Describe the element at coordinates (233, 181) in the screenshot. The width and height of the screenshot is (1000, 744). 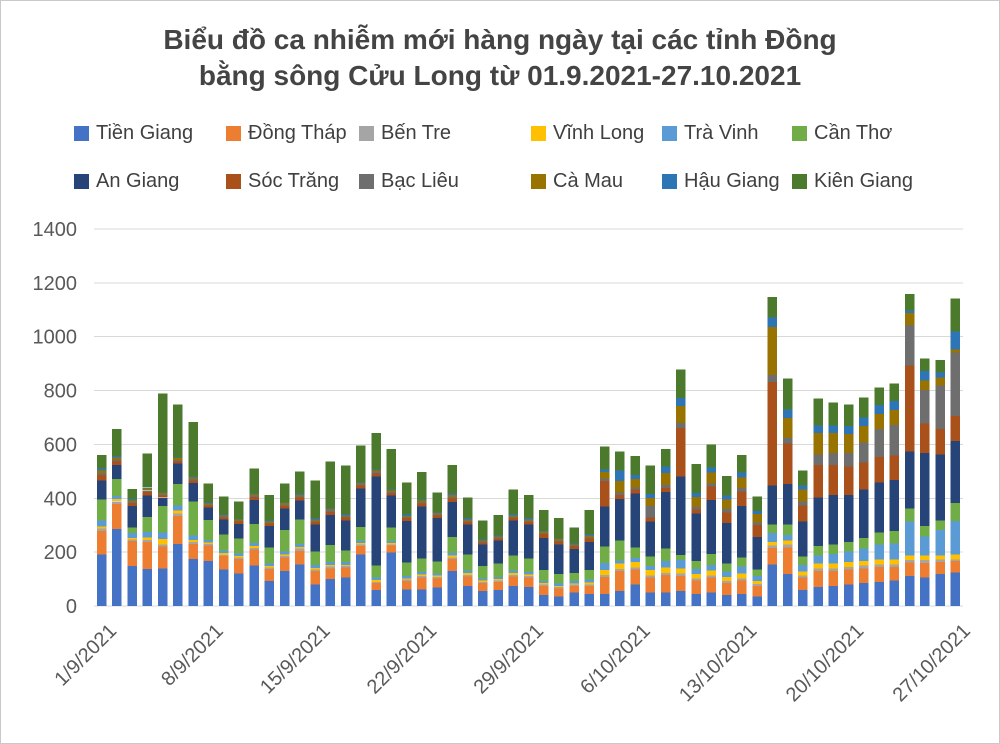
I see `legend-swatch-icon` at that location.